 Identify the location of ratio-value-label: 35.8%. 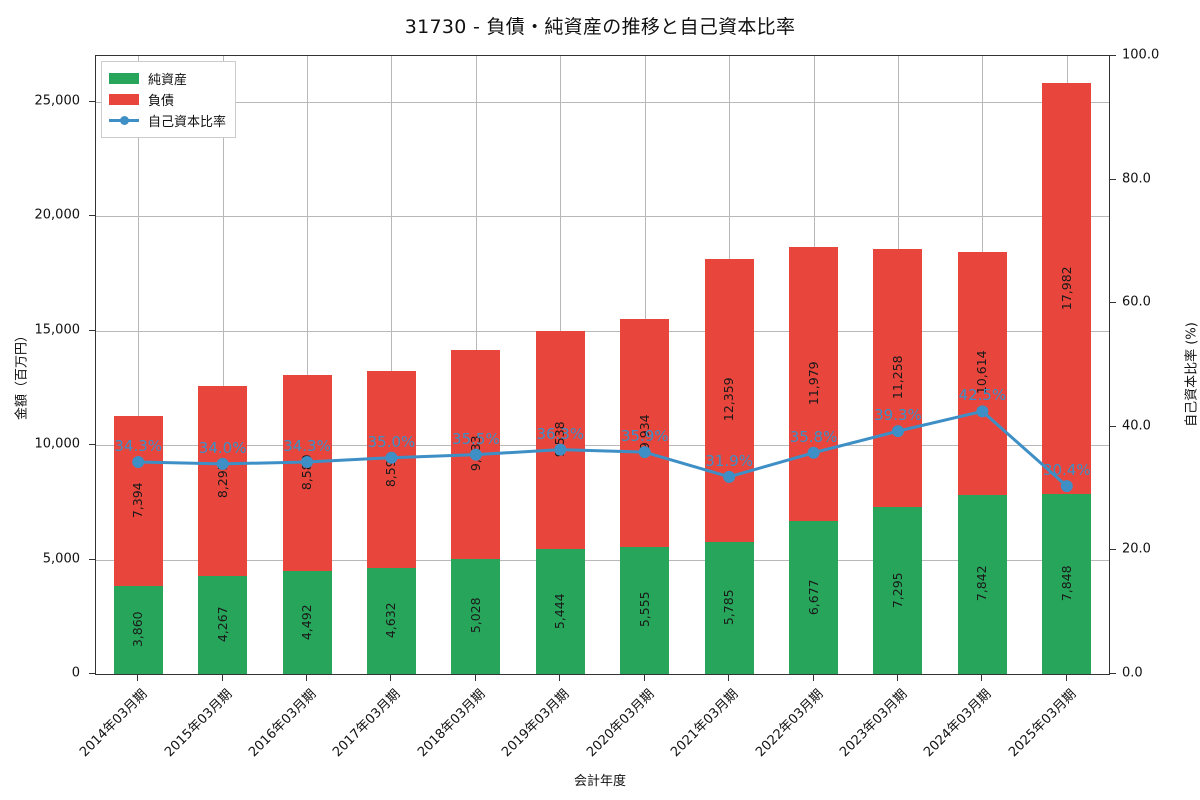
(813, 436).